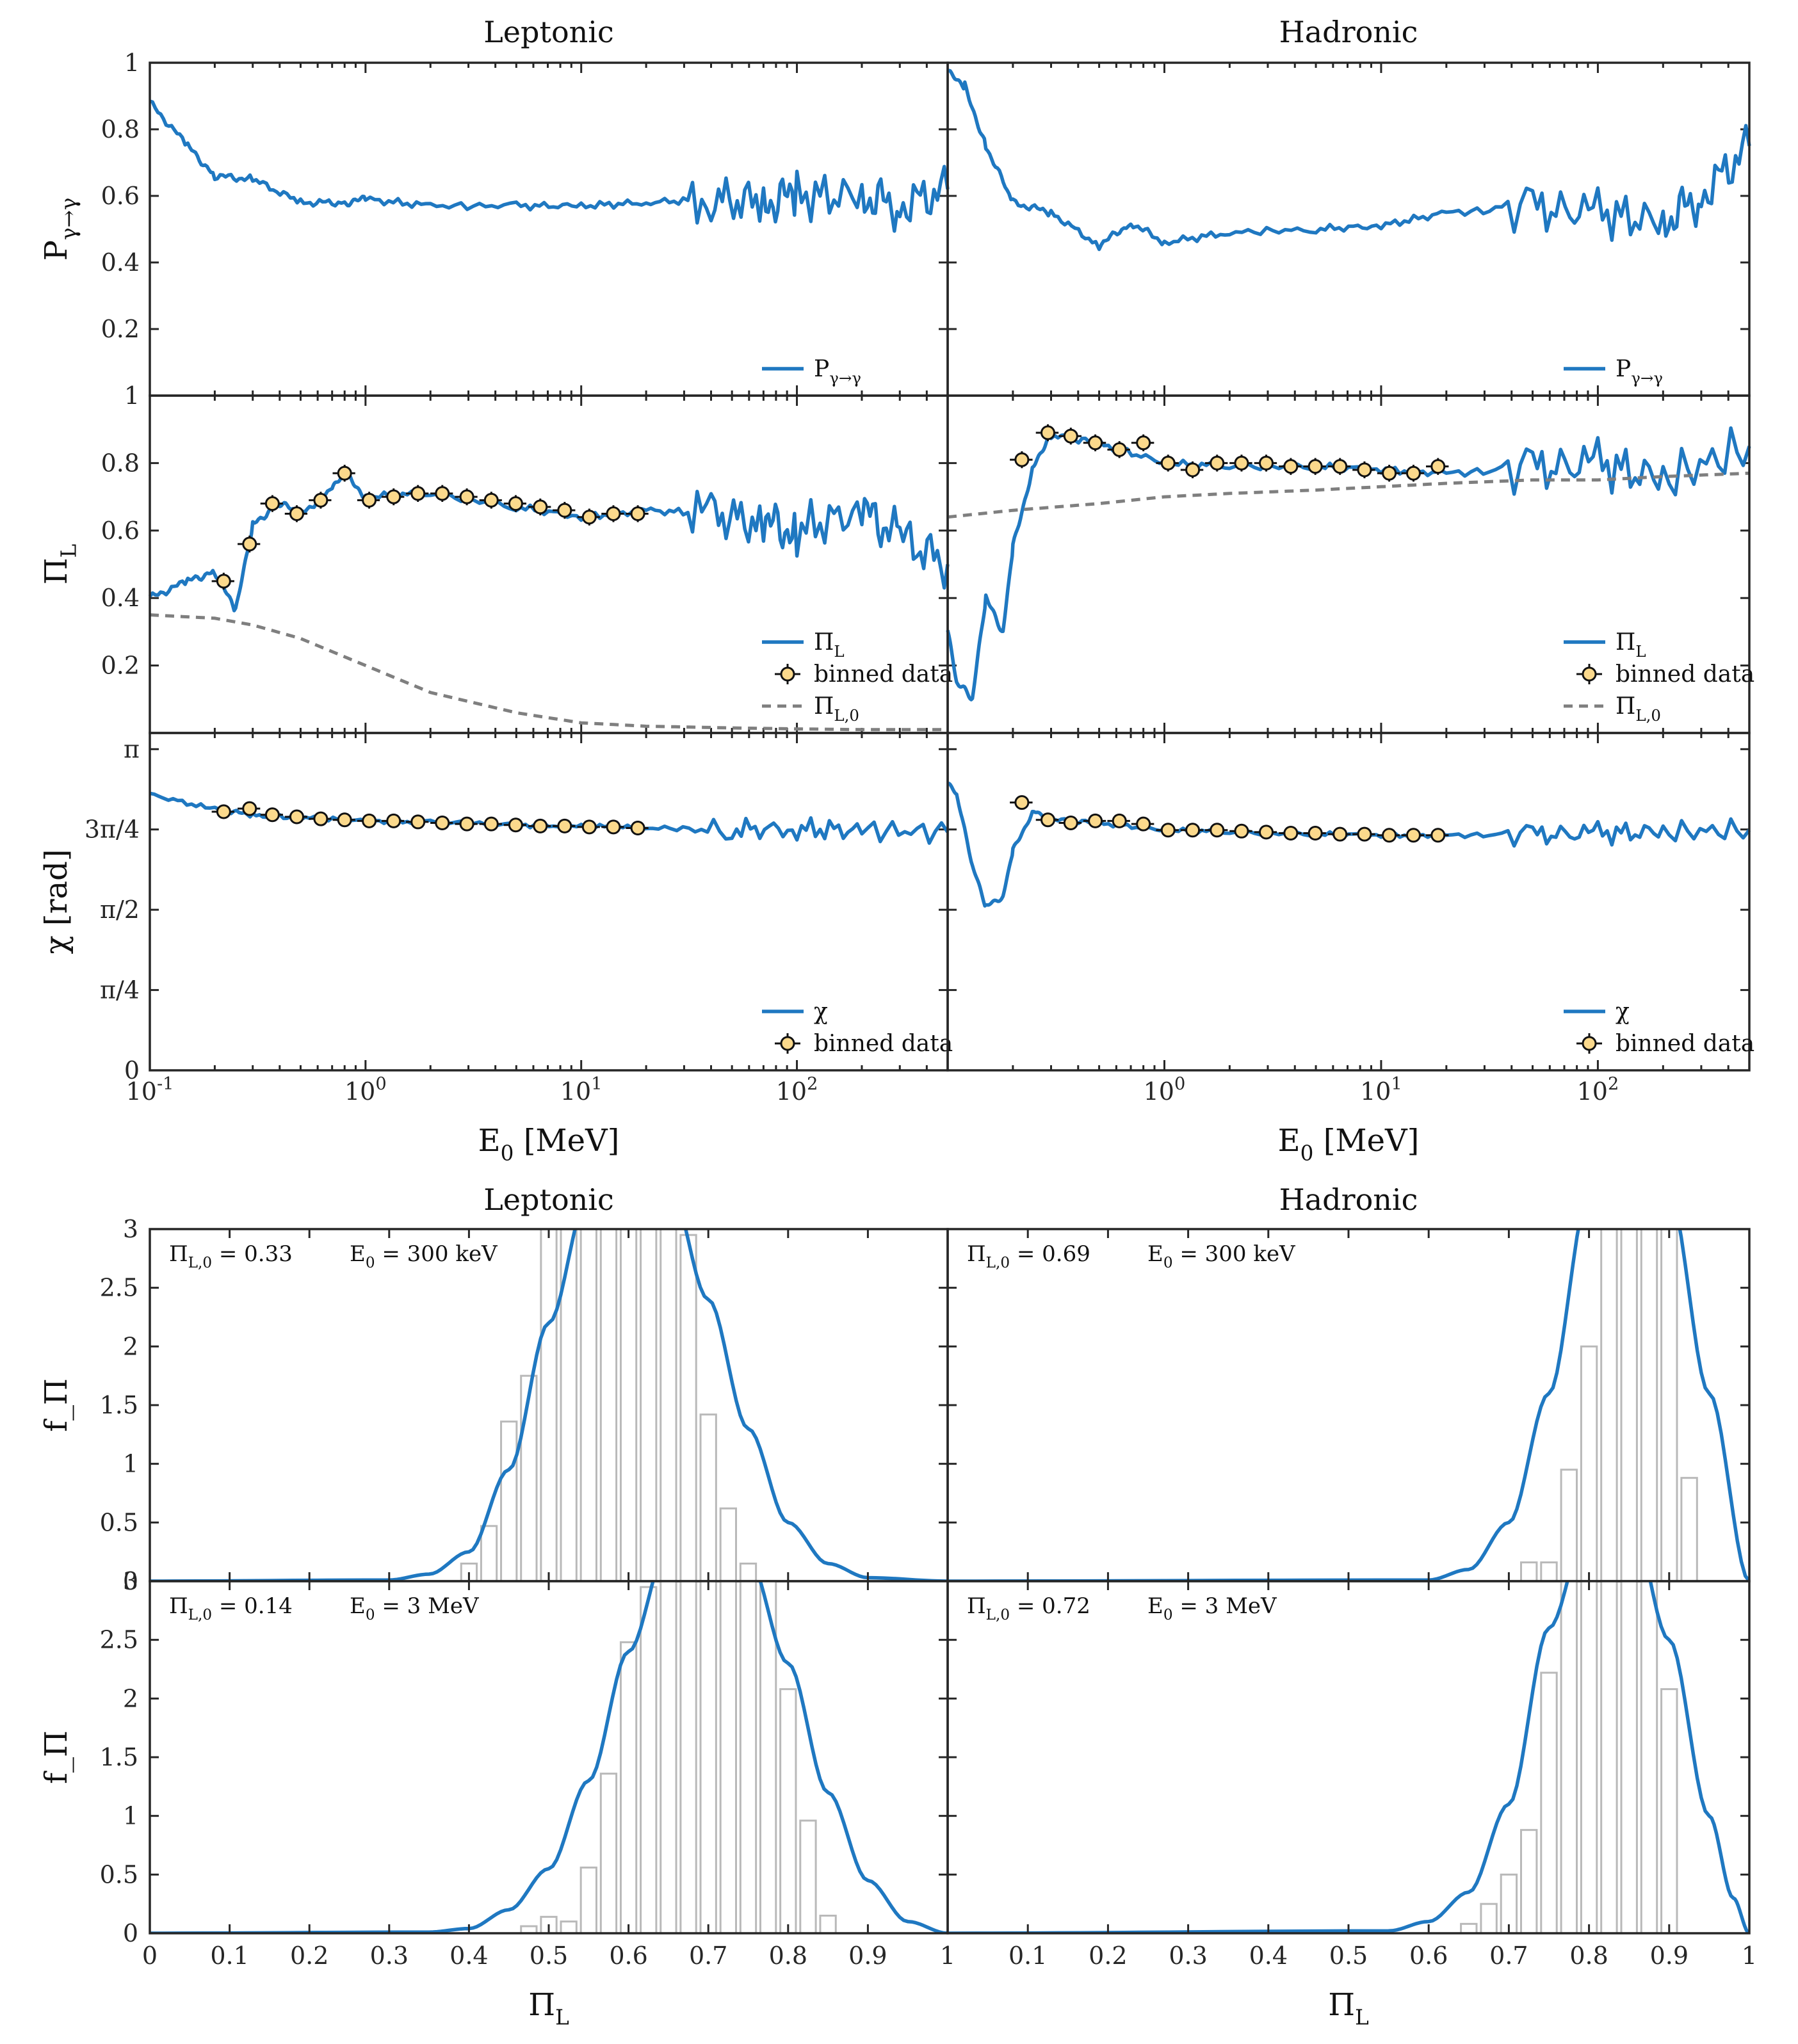 The width and height of the screenshot is (1798, 2044). I want to click on y-tick-label: π/2, so click(120, 910).